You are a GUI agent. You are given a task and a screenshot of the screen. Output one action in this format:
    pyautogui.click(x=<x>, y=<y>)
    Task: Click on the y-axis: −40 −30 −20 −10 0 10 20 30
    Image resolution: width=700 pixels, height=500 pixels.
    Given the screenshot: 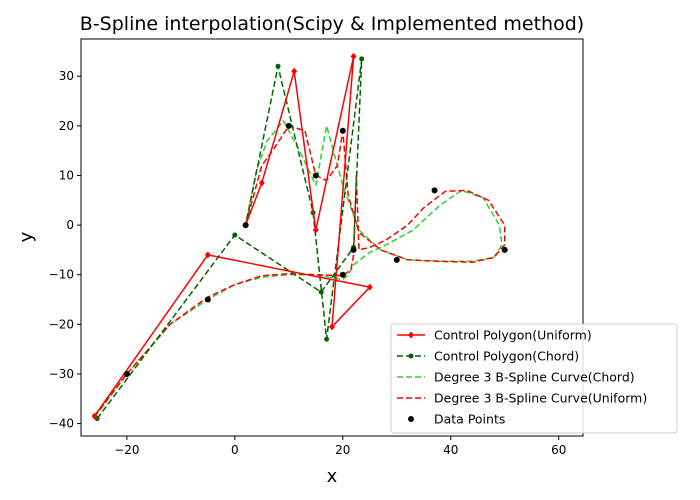 What is the action you would take?
    pyautogui.click(x=65, y=250)
    